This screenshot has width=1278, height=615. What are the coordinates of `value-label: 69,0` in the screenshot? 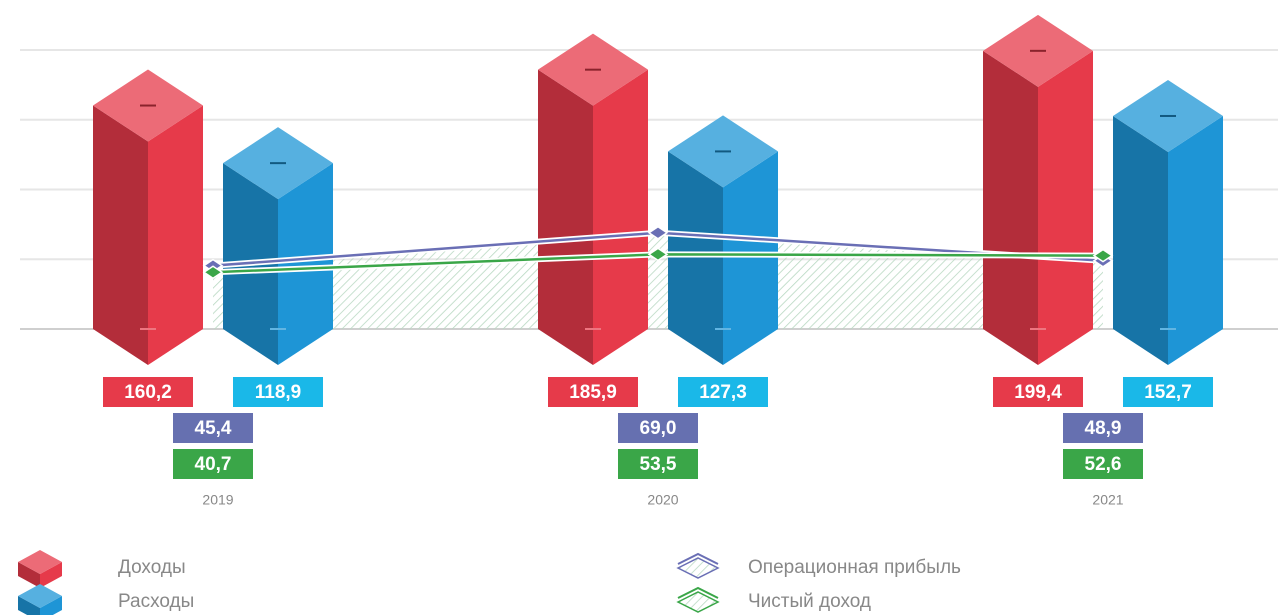 It's located at (658, 428).